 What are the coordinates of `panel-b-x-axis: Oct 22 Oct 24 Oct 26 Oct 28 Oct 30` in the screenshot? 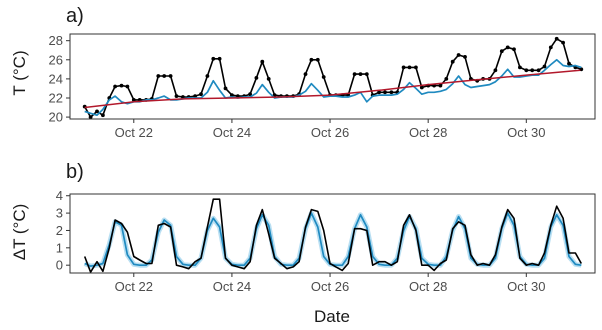 It's located at (330, 283).